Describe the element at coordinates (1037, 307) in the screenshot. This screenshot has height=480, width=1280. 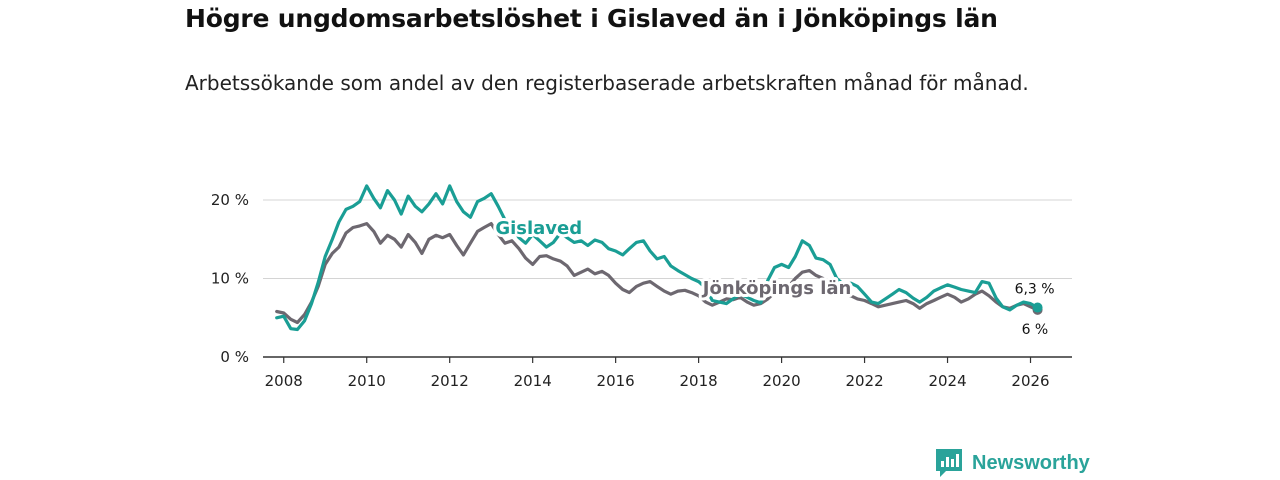
I see `series-end-point` at that location.